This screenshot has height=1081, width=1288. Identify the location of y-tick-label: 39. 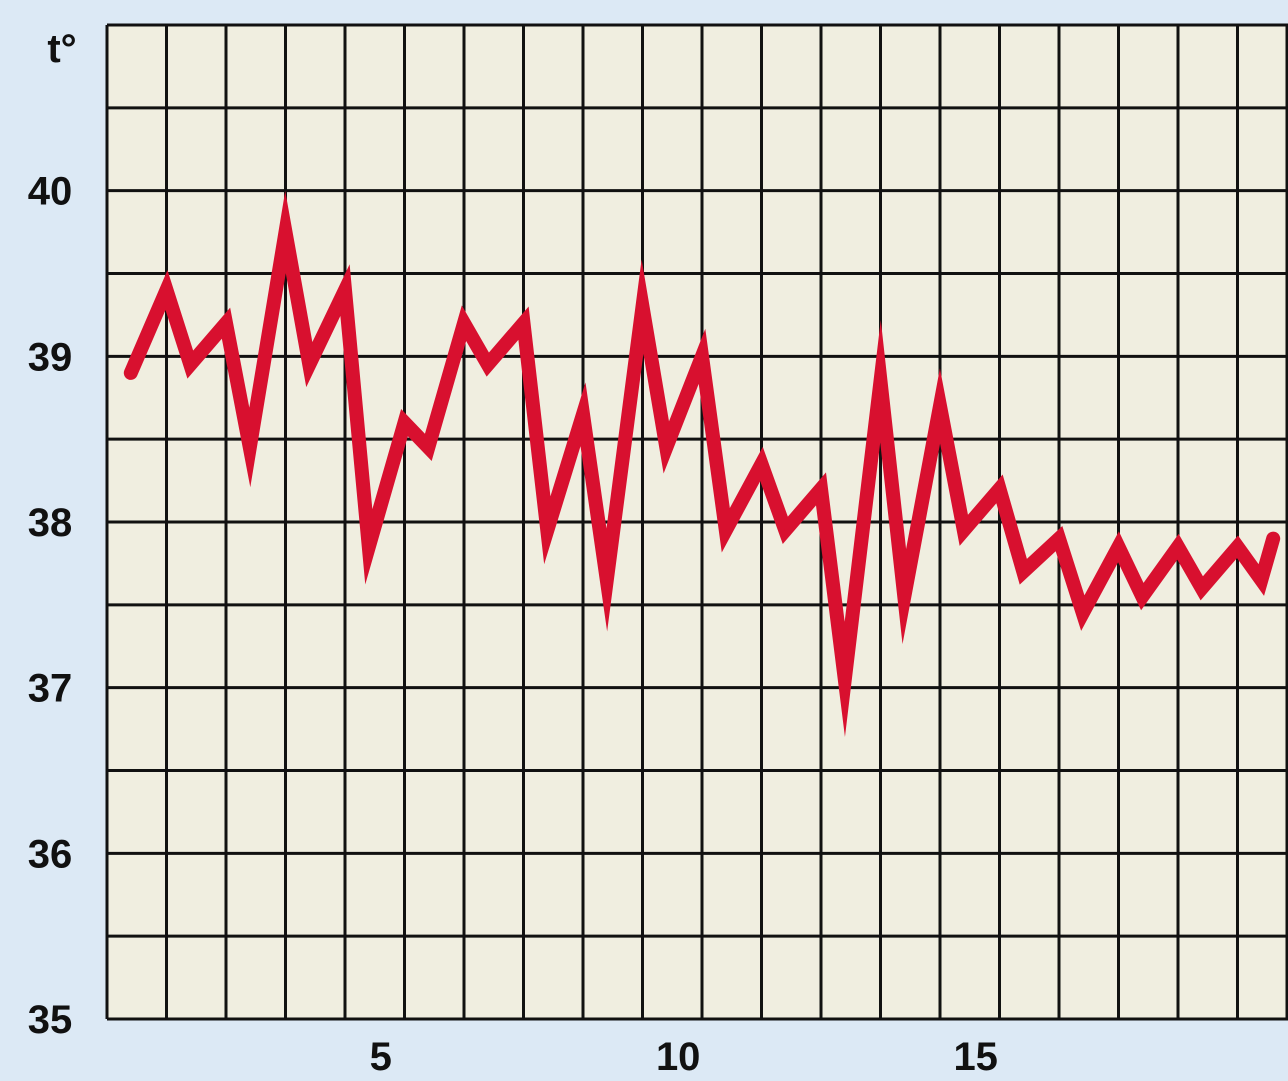
(50, 357).